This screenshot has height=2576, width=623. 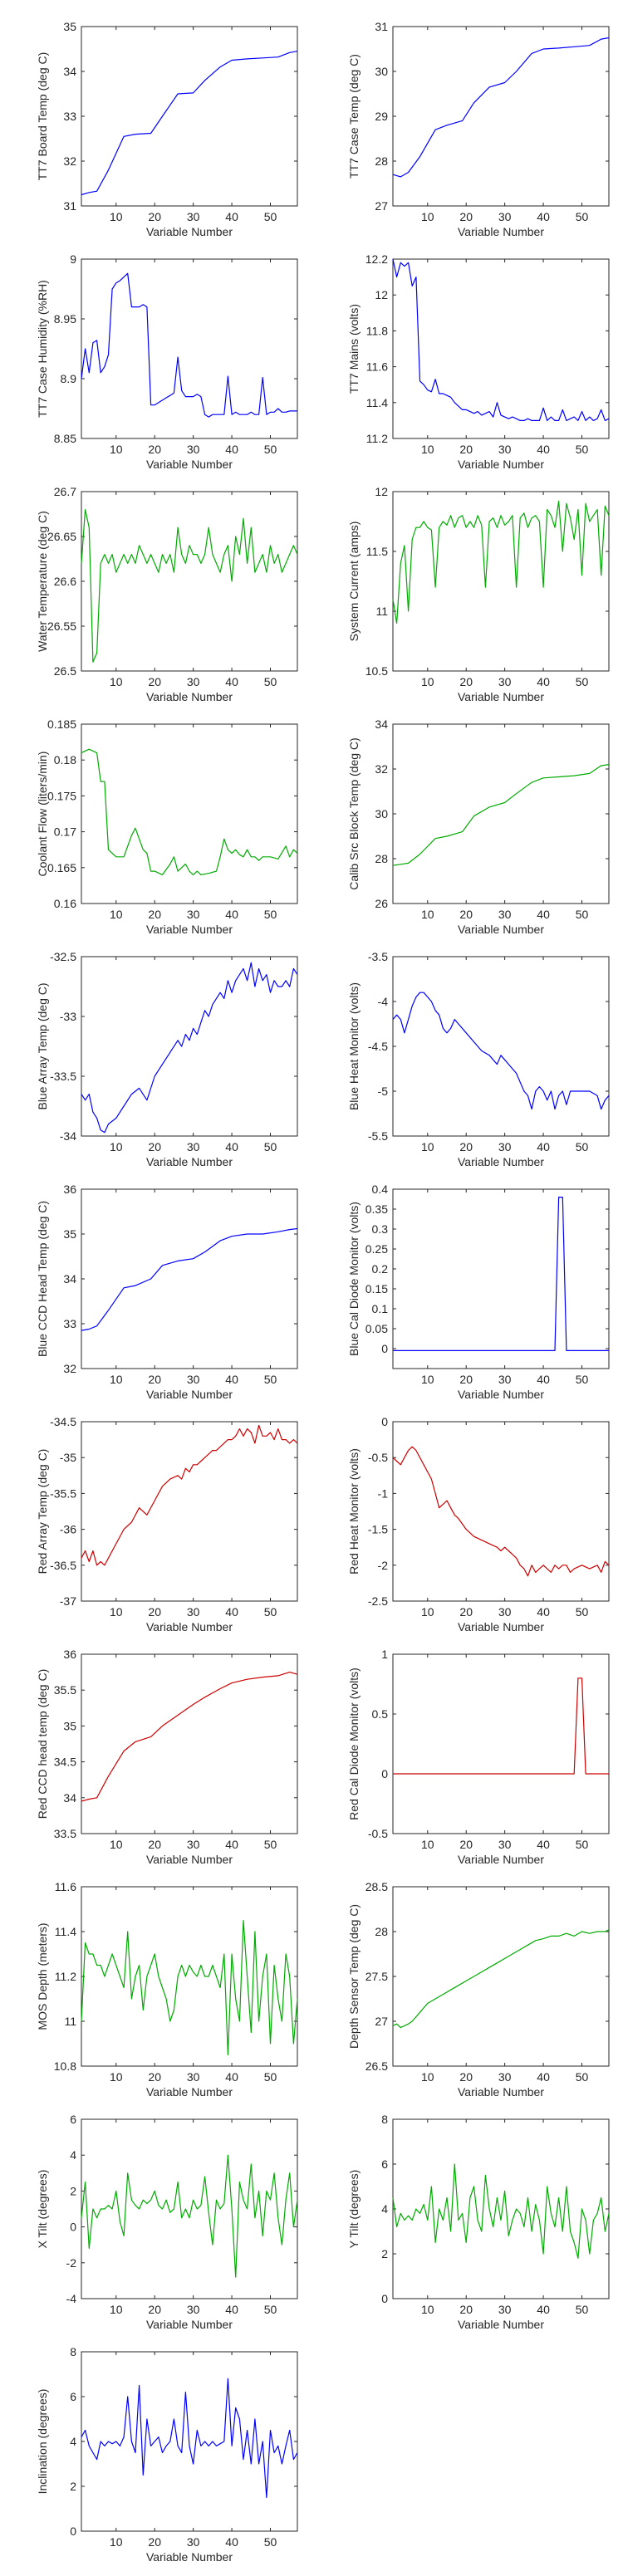 What do you see at coordinates (384, 2253) in the screenshot?
I see `y-tick-label: 2` at bounding box center [384, 2253].